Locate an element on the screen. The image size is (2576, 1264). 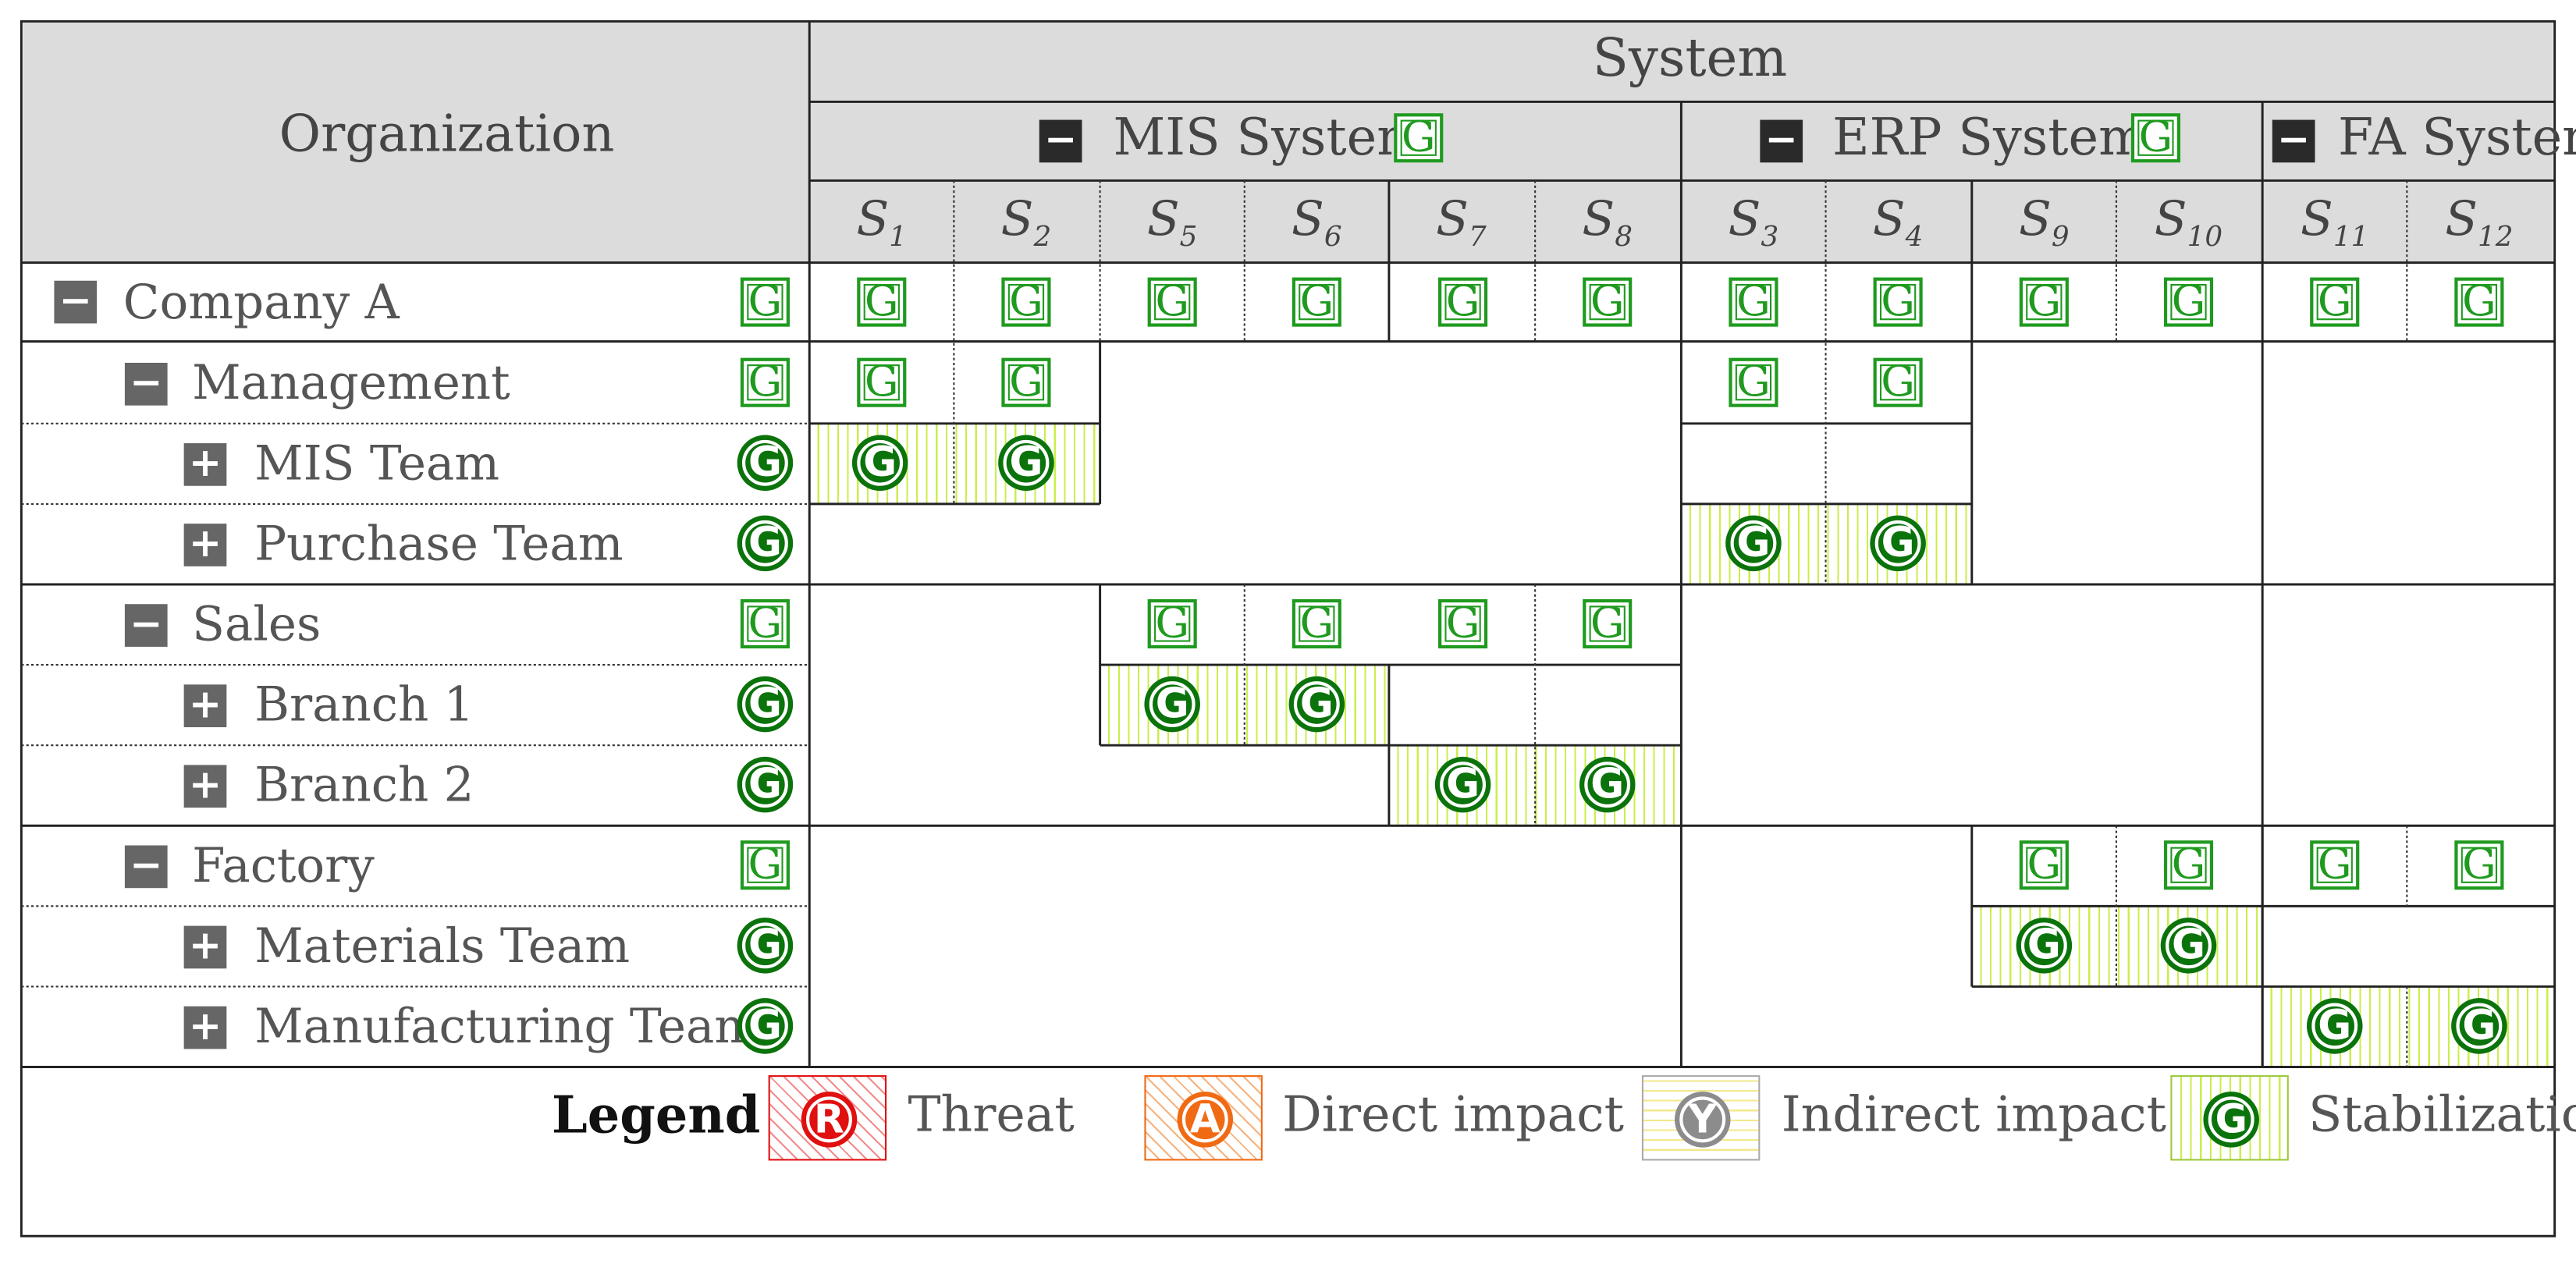
cell-factory-s10: G is located at coordinates (2188, 865).